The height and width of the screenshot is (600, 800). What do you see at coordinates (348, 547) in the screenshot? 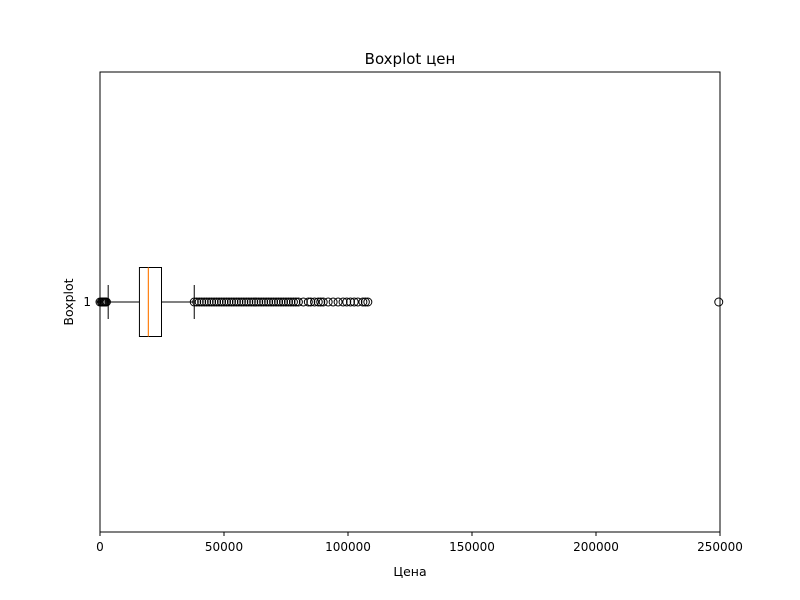
I see `x-tick-label: 100000` at bounding box center [348, 547].